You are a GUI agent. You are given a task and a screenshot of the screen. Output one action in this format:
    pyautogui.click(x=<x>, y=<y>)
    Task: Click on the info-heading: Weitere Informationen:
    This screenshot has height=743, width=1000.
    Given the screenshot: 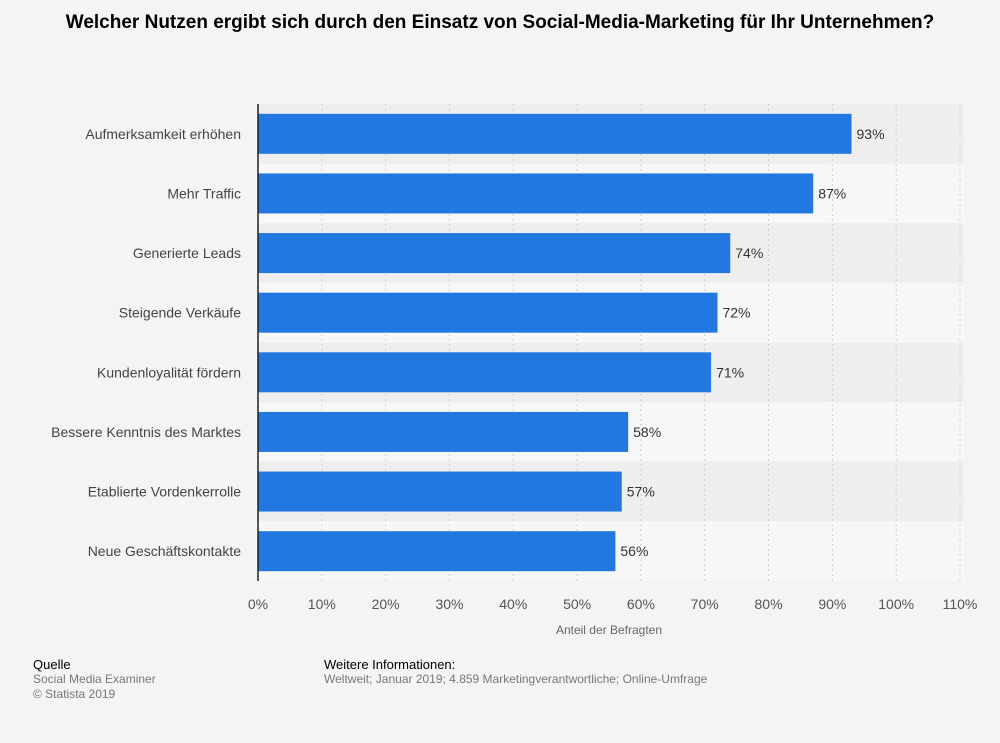 What is the action you would take?
    pyautogui.click(x=390, y=664)
    